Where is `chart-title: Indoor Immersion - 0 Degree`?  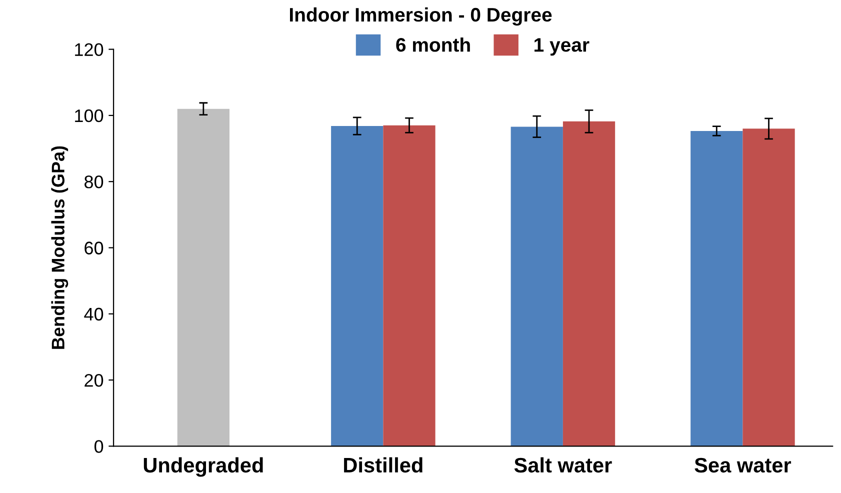 chart-title: Indoor Immersion - 0 Degree is located at coordinates (421, 16).